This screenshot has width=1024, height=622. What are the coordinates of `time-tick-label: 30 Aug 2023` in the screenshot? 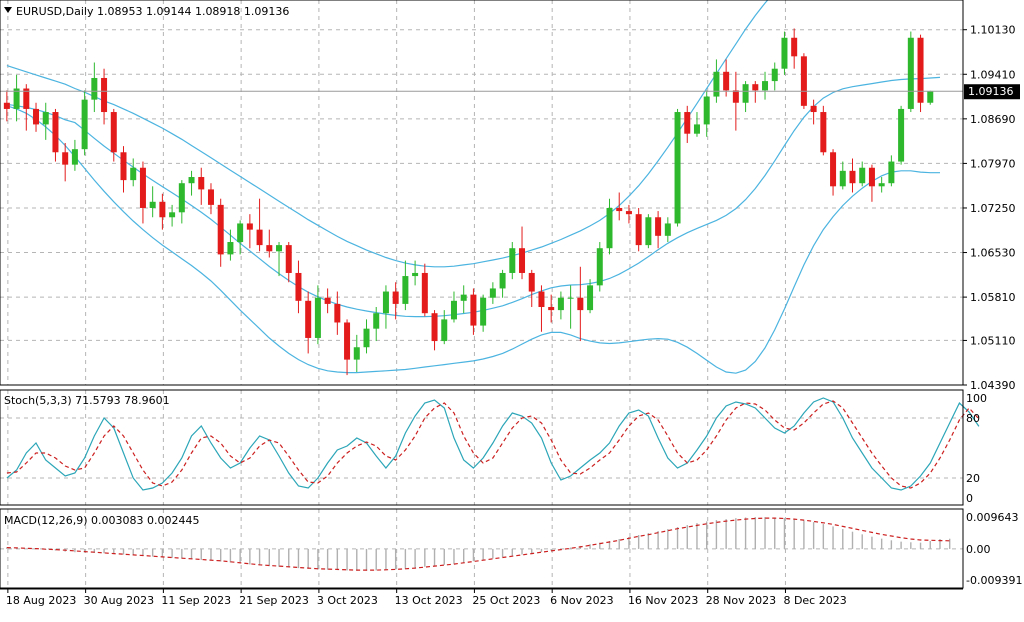 It's located at (119, 600).